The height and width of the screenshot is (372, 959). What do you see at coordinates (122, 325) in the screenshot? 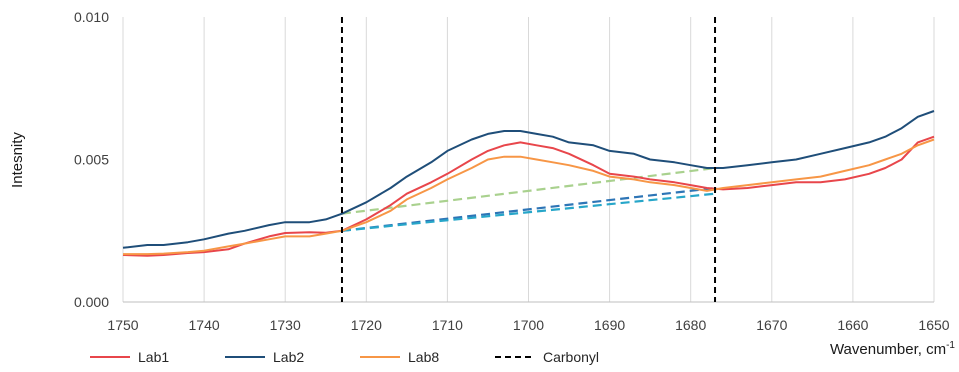
I see `x-tick-label: 1750` at bounding box center [122, 325].